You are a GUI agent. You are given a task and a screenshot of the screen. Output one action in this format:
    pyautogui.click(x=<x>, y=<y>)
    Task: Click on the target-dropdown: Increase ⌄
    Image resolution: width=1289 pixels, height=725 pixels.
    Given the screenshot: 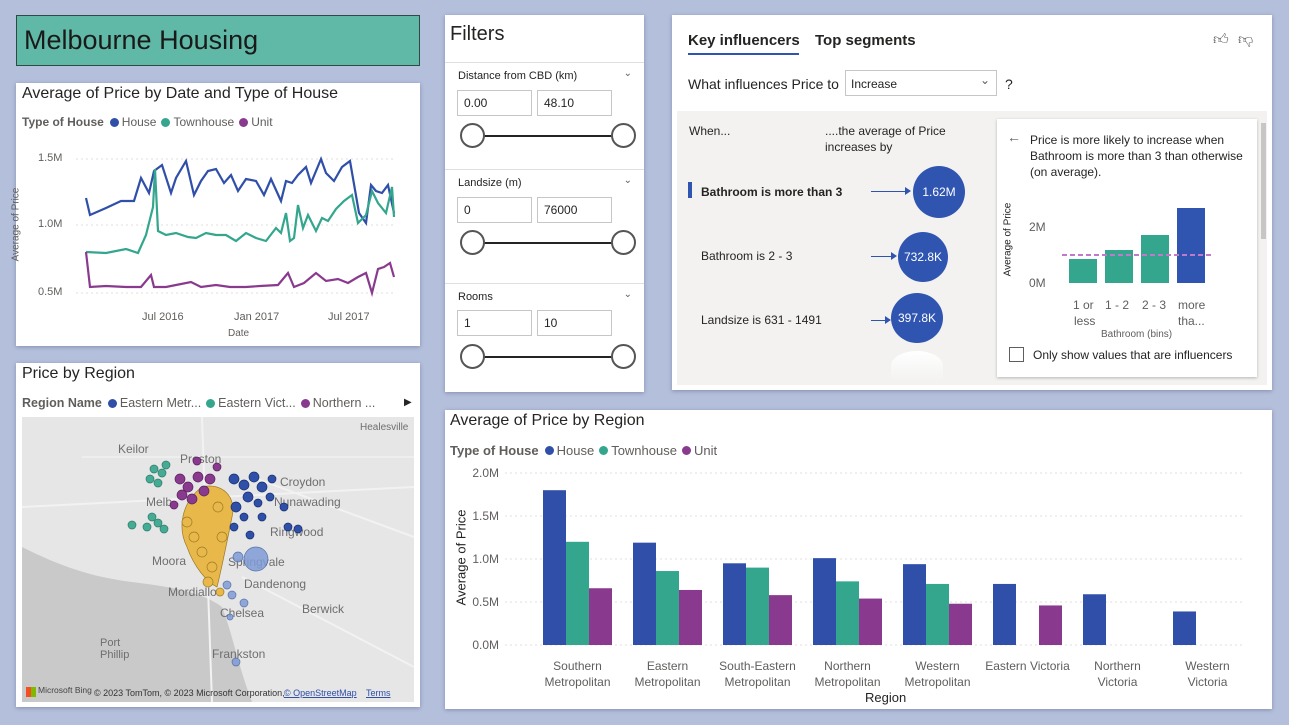 What is the action you would take?
    pyautogui.click(x=921, y=83)
    